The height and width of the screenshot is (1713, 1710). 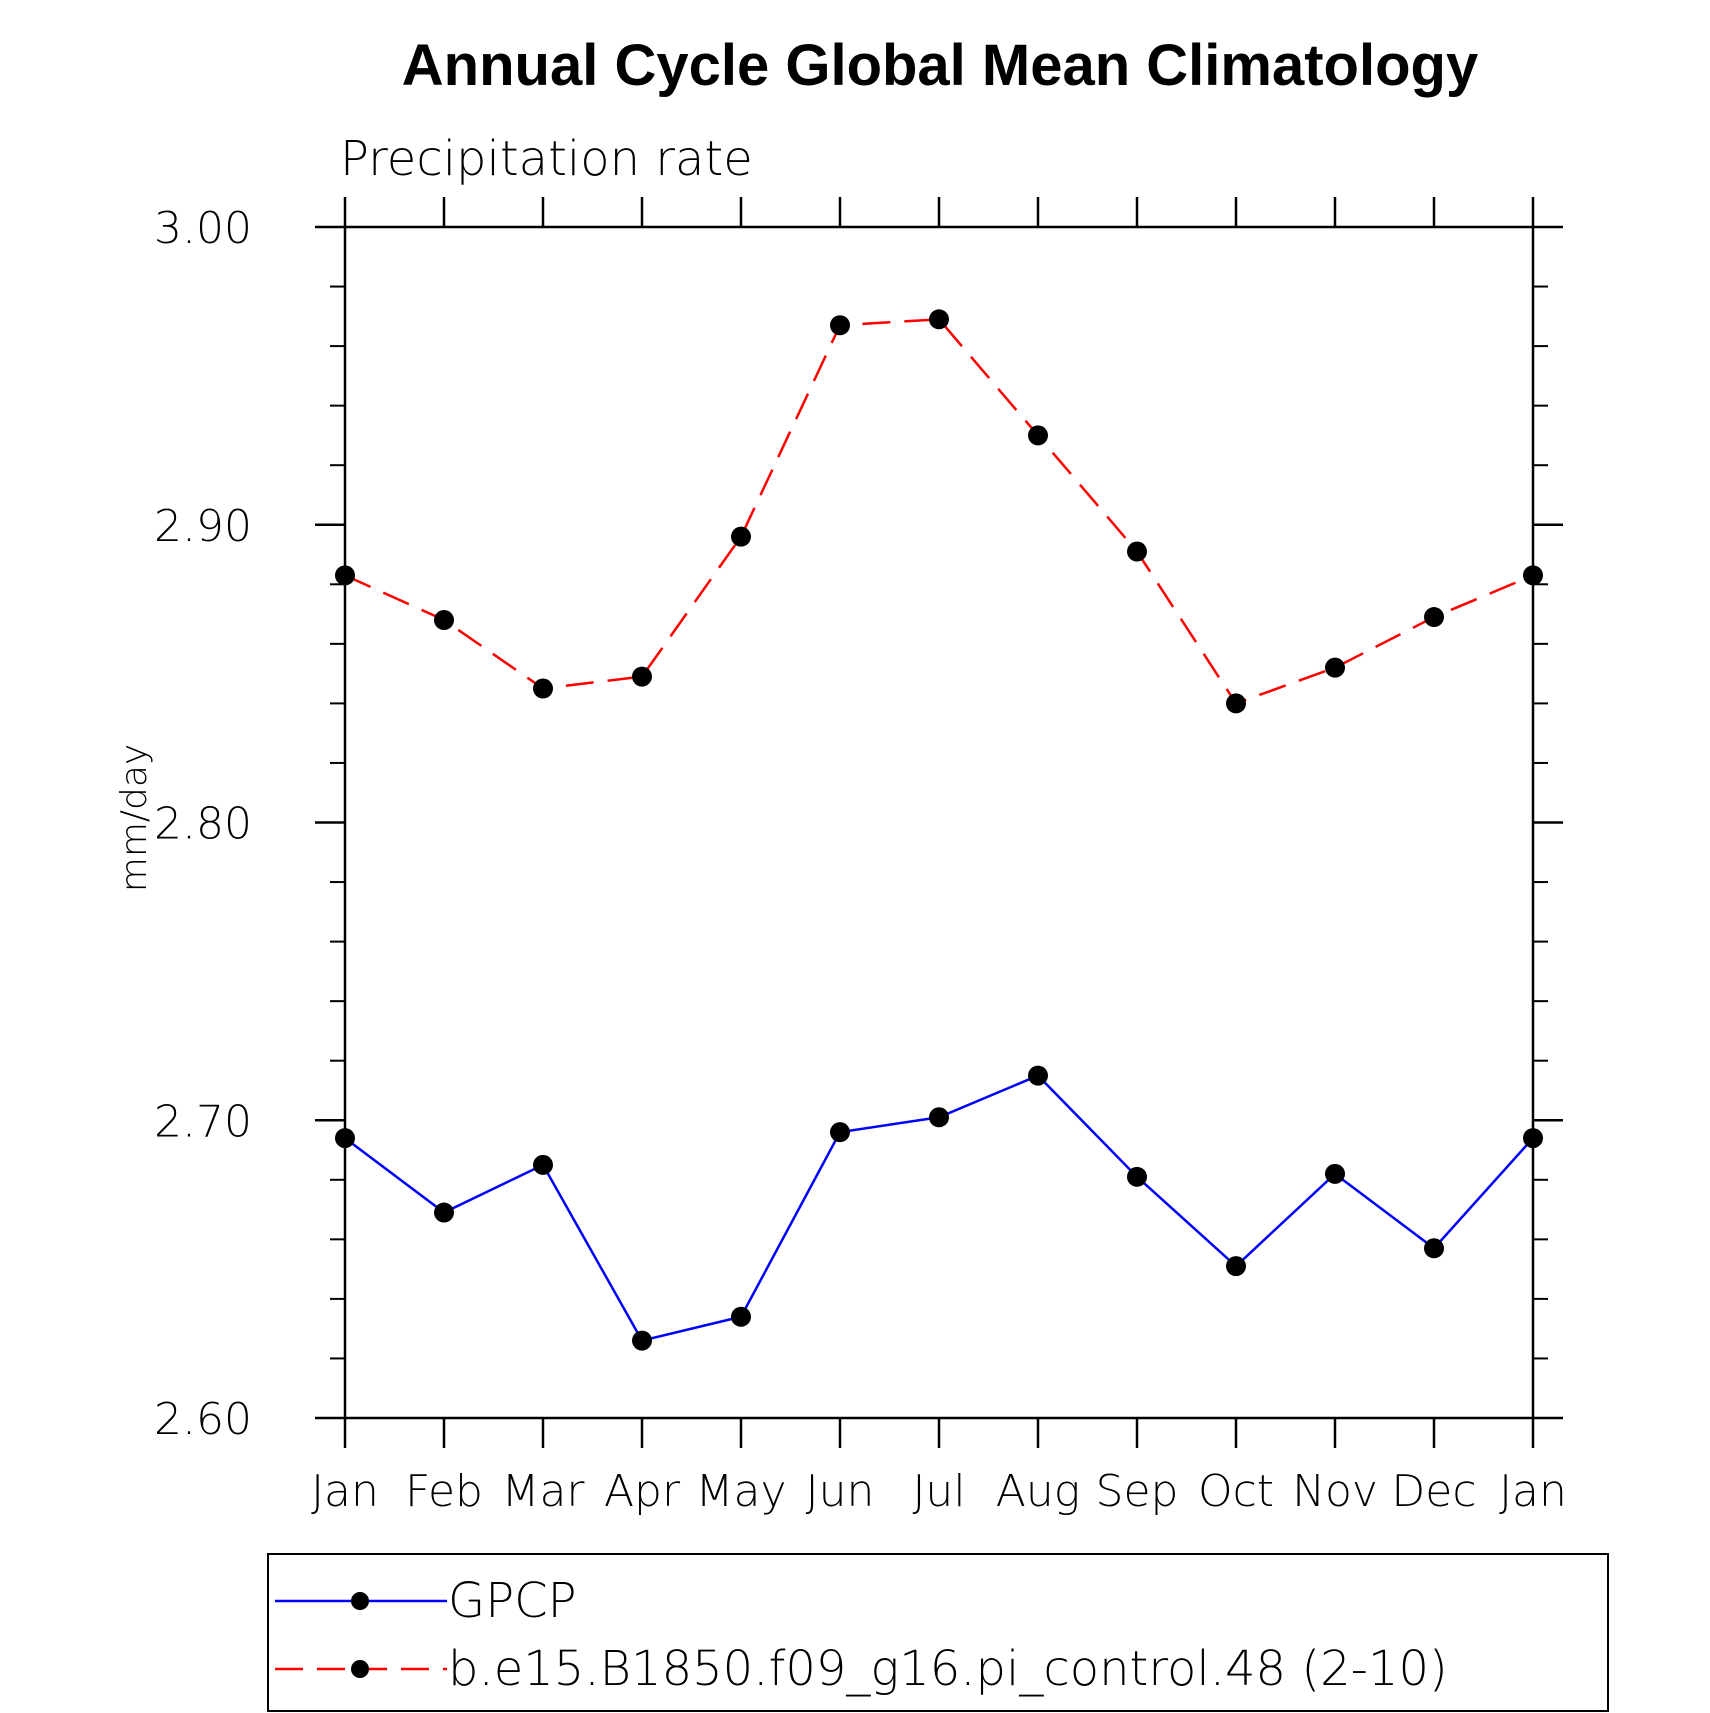 I want to click on x-tick-label: May, so click(x=741, y=1491).